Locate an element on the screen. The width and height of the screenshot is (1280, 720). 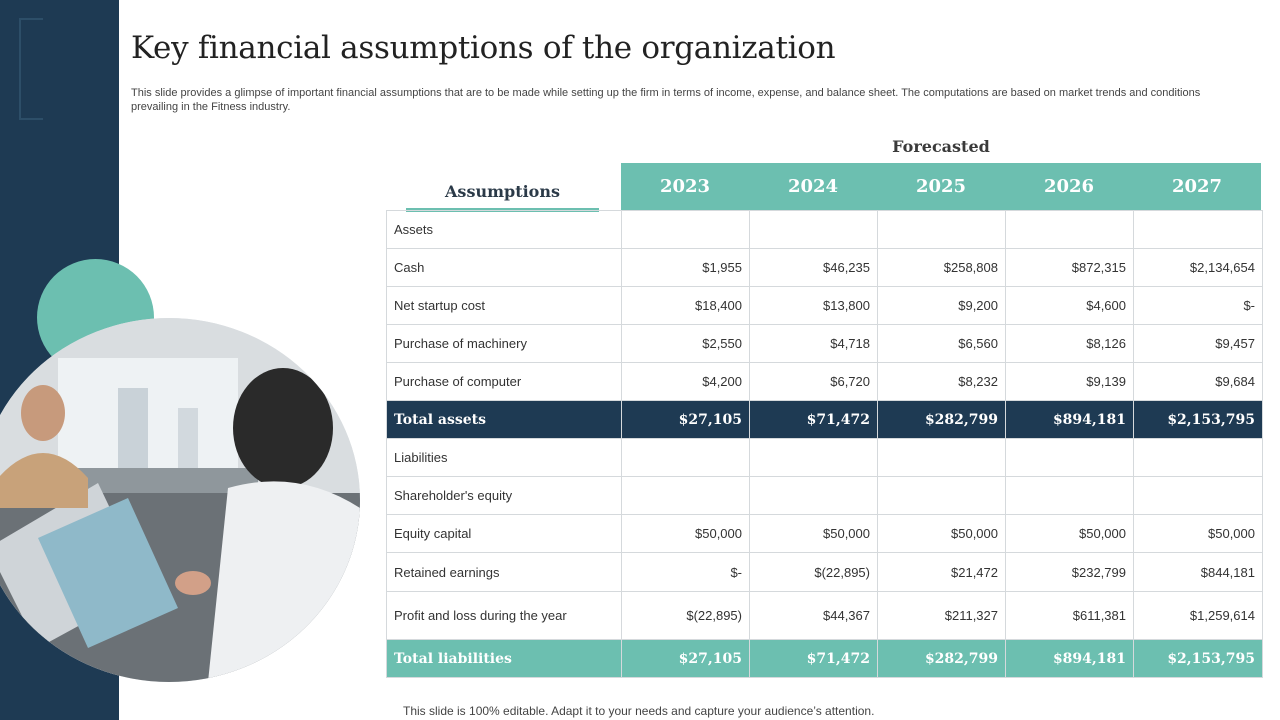
value-cell: $611,381 is located at coordinates (1069, 615).